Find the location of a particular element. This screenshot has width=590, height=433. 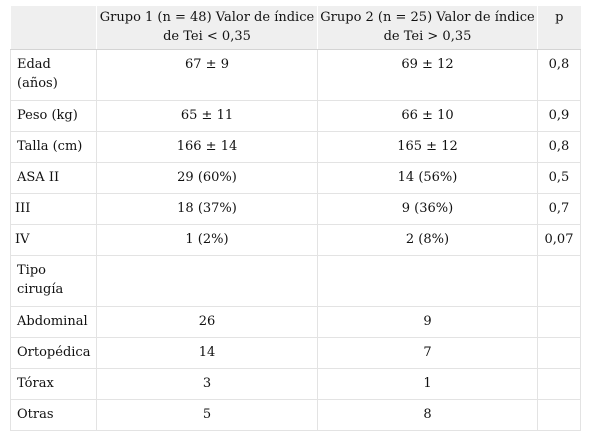

table-row: Tórax 3 1 is located at coordinates (295, 384).